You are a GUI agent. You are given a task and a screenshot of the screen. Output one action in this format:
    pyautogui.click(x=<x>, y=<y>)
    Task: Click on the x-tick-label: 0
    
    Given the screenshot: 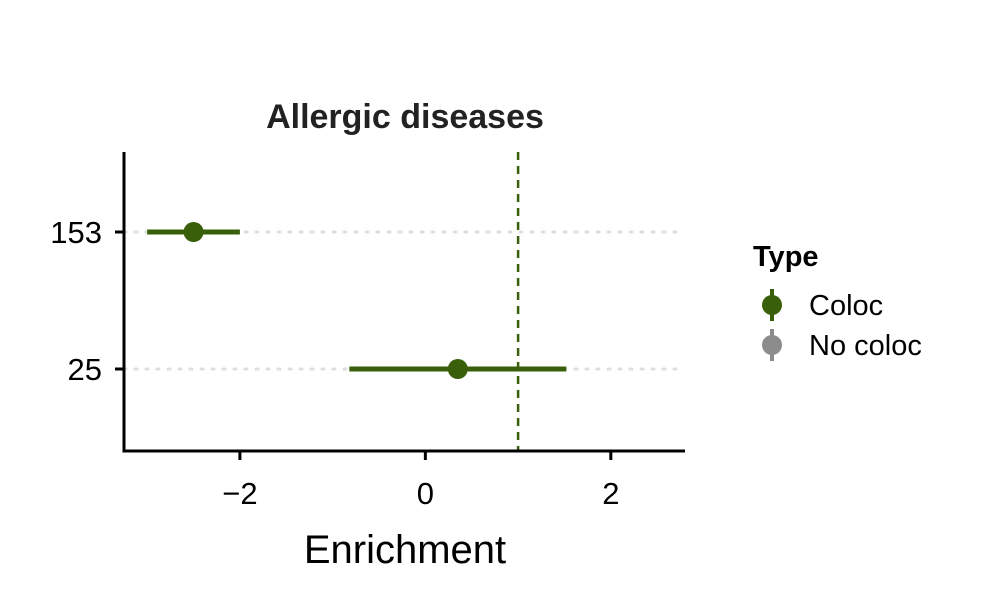 What is the action you would take?
    pyautogui.click(x=425, y=493)
    